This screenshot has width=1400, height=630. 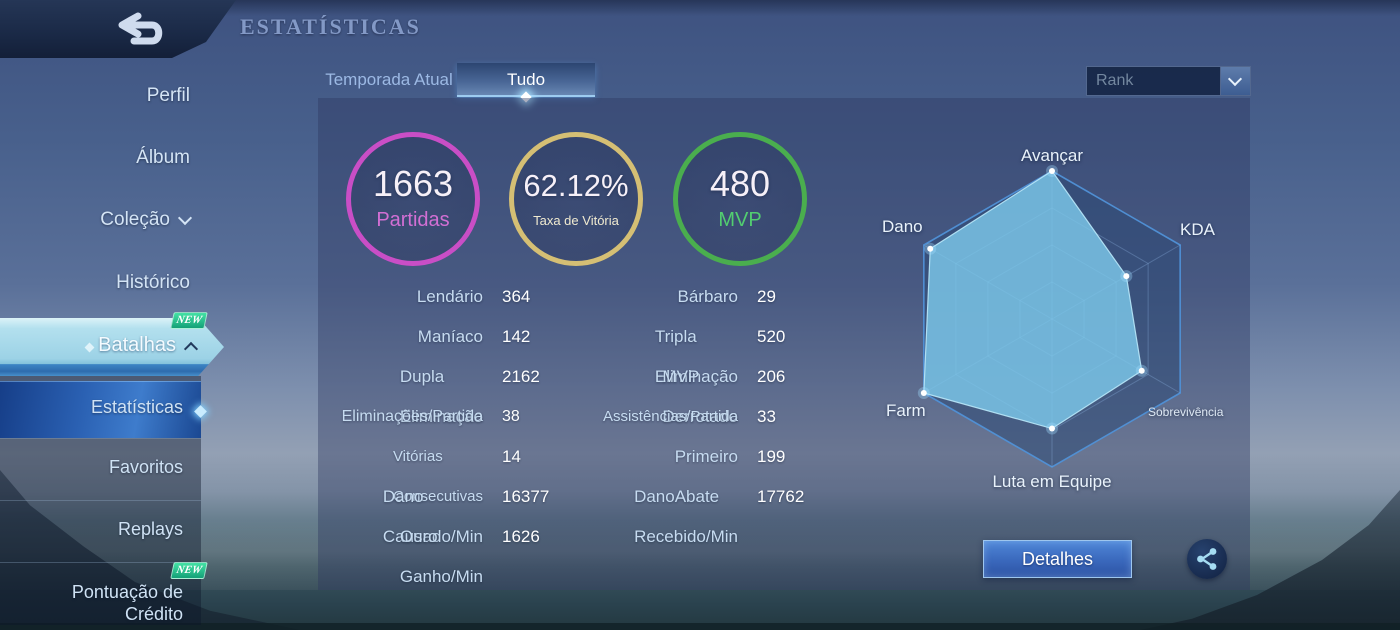 What do you see at coordinates (433, 516) in the screenshot?
I see `stat-label: Dano Causado/Min` at bounding box center [433, 516].